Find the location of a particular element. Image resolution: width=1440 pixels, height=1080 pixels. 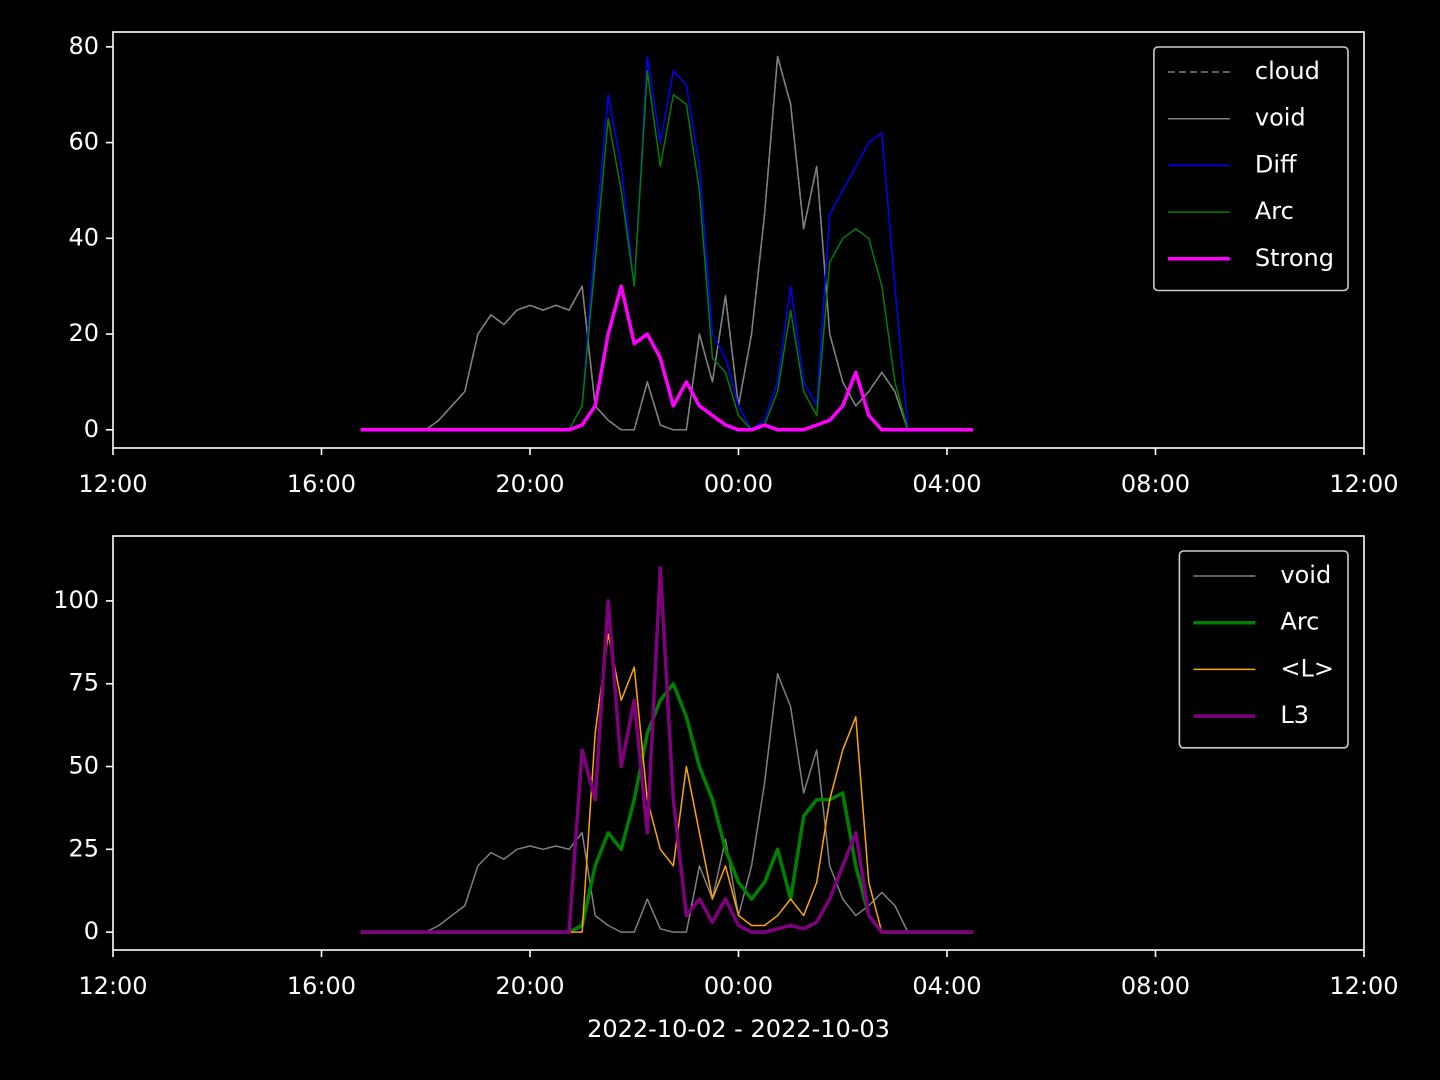

legend: void Arc <L> L3 is located at coordinates (1263, 649).